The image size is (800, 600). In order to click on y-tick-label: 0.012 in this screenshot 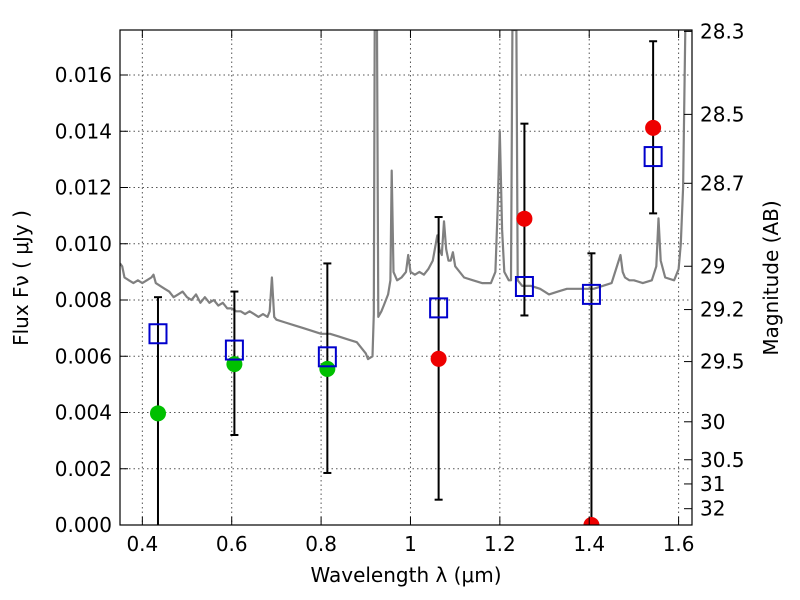, I will do `click(83, 188)`.